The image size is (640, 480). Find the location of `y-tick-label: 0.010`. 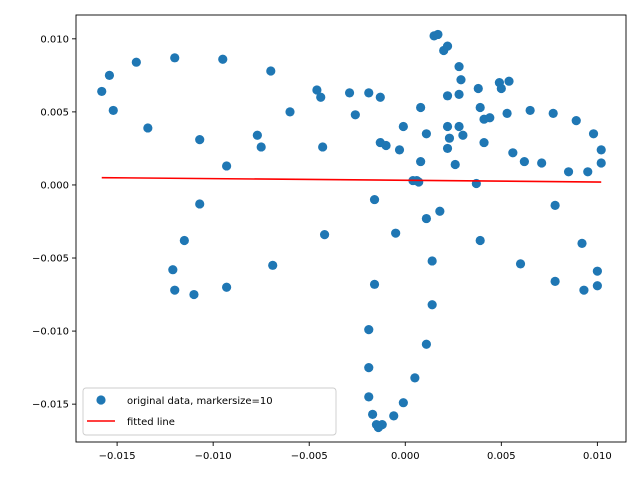

y-tick-label: 0.010 is located at coordinates (54, 39).